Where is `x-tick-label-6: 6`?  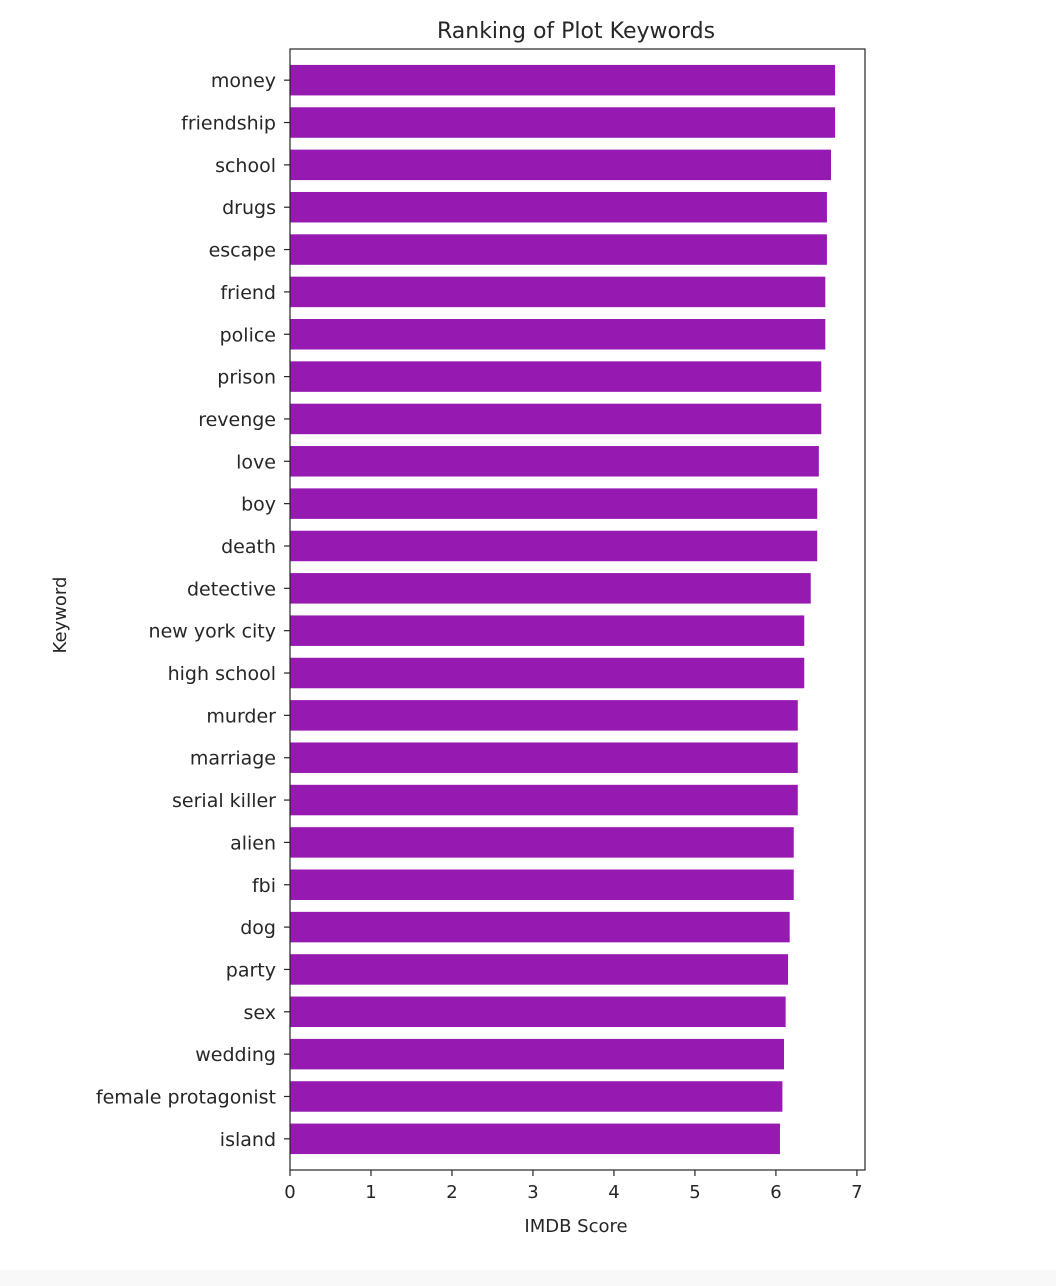 x-tick-label-6: 6 is located at coordinates (775, 1192).